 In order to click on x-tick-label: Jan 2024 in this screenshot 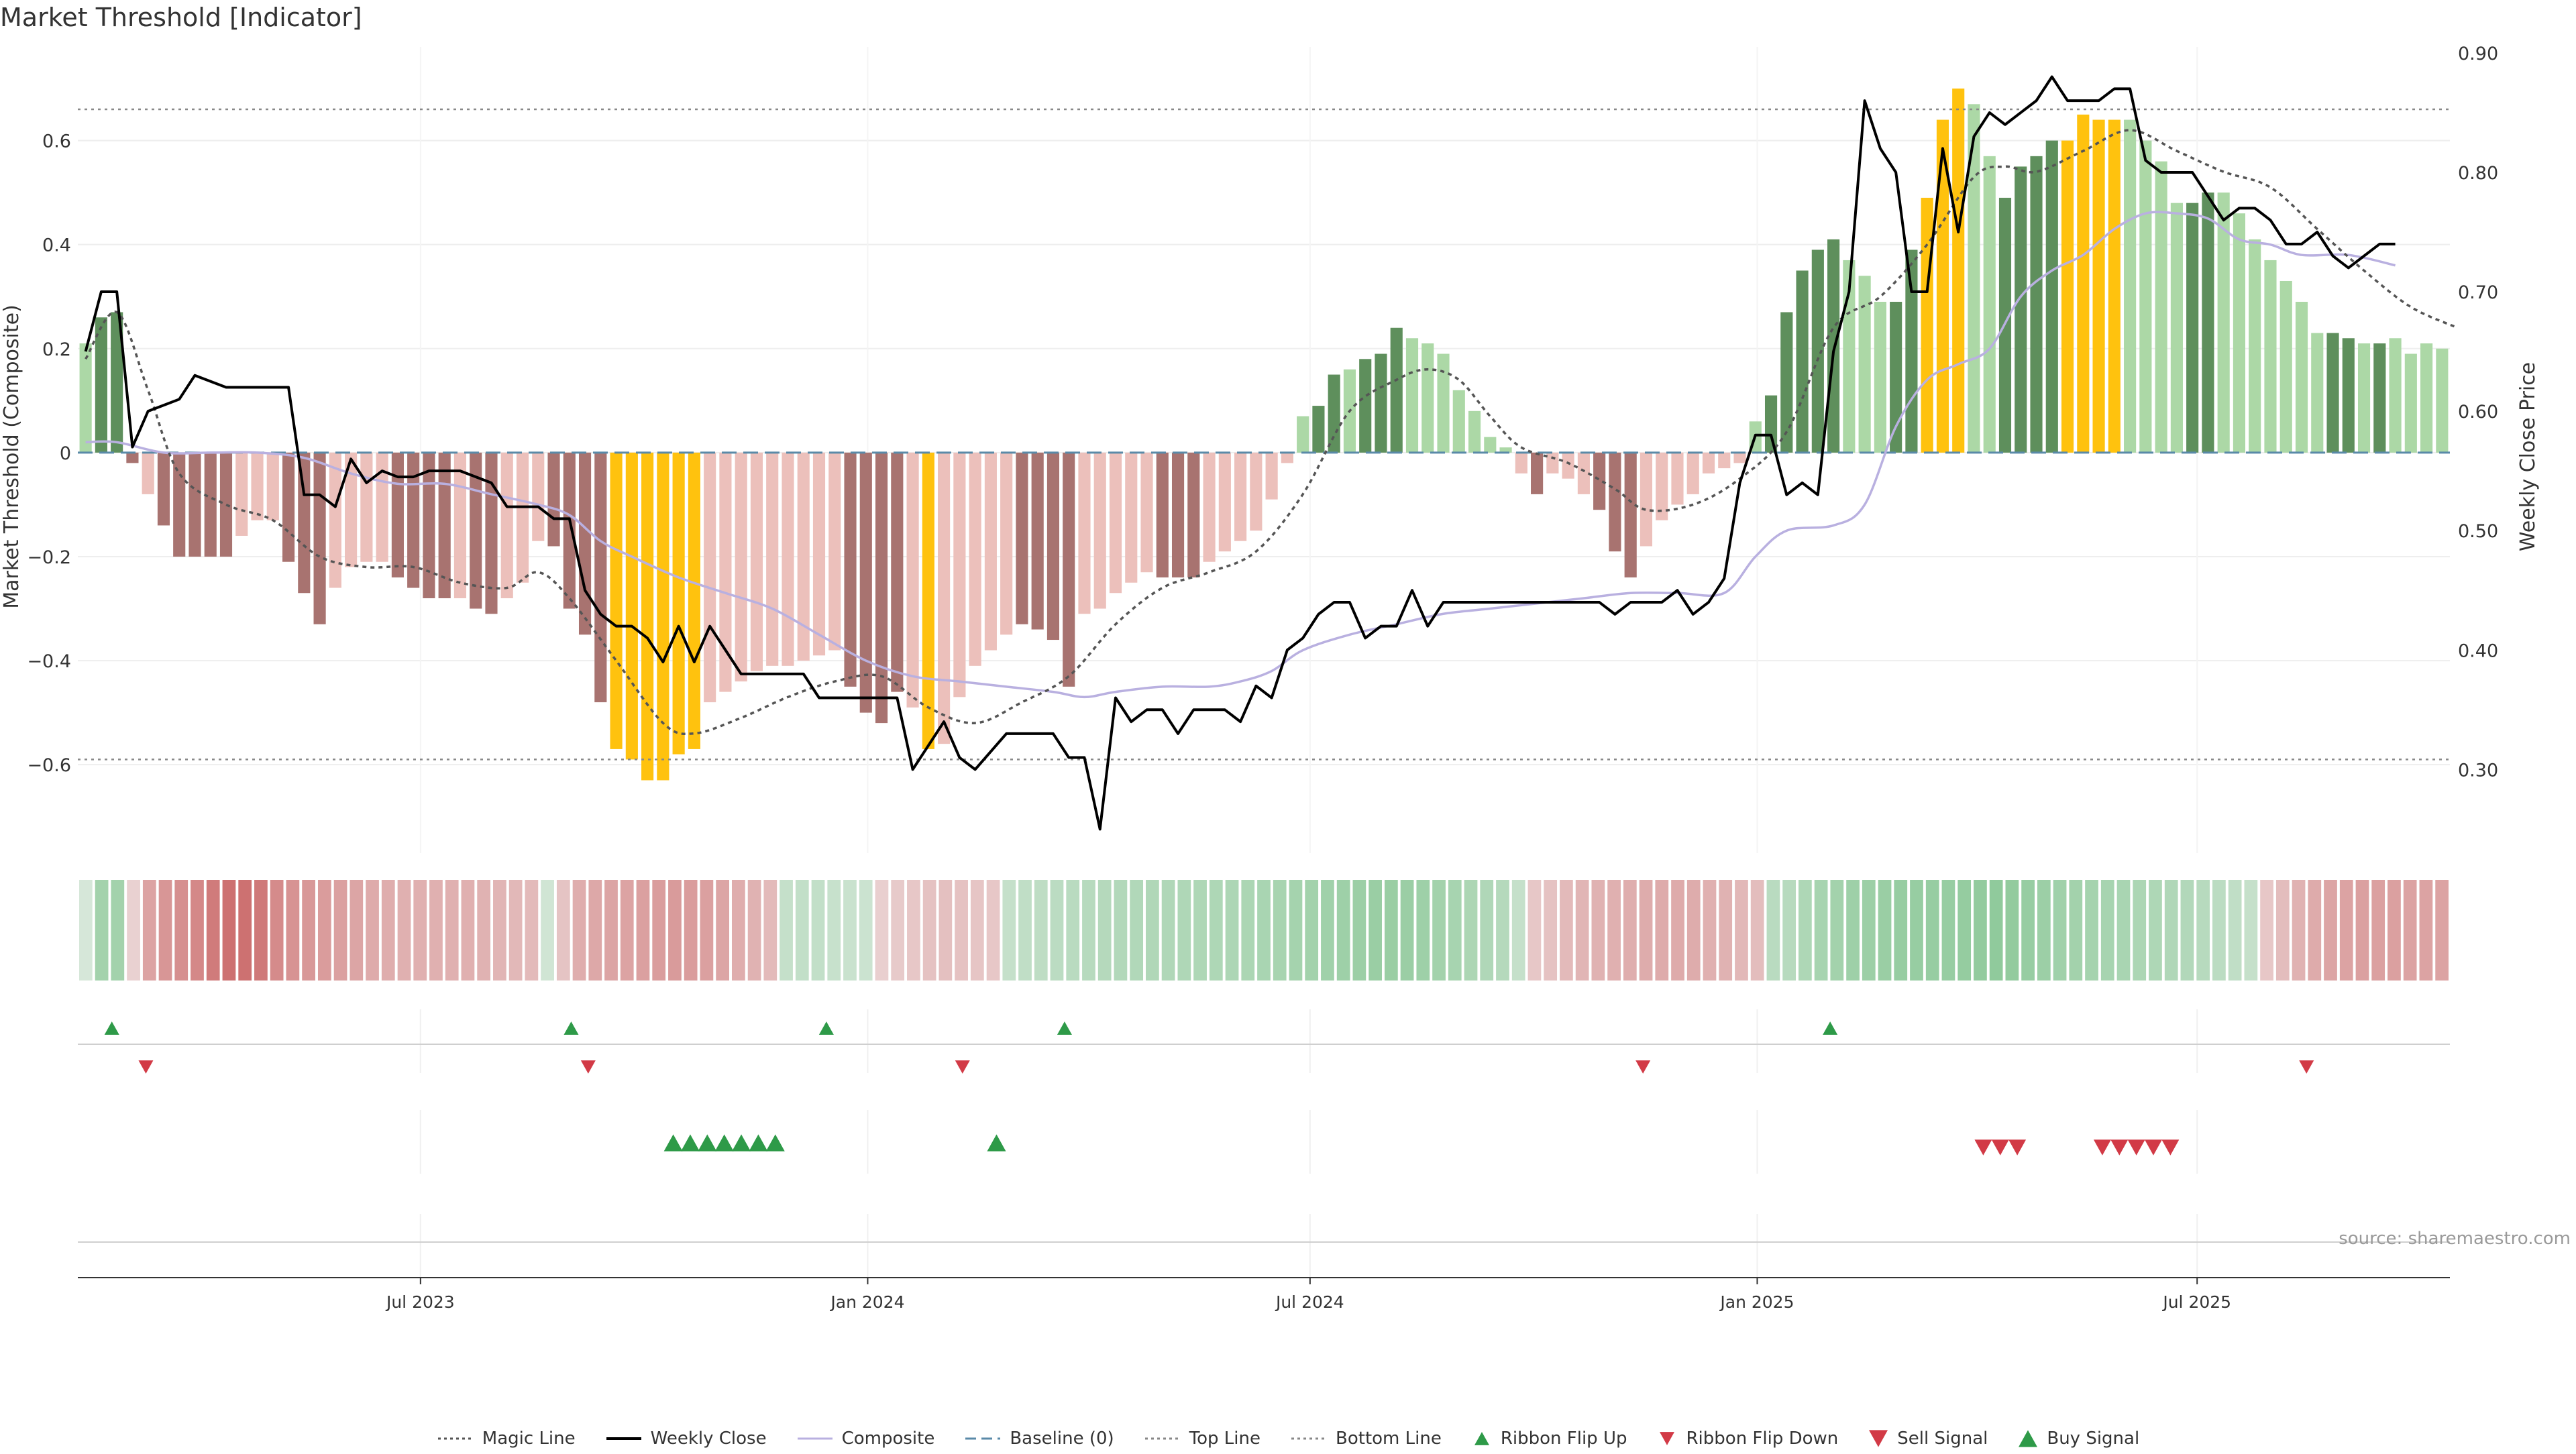, I will do `click(866, 1302)`.